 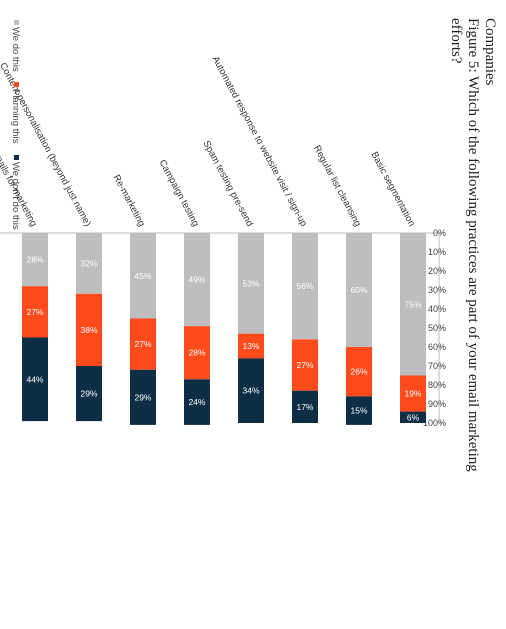 I want to click on legend-label: Planning this, so click(x=15, y=116).